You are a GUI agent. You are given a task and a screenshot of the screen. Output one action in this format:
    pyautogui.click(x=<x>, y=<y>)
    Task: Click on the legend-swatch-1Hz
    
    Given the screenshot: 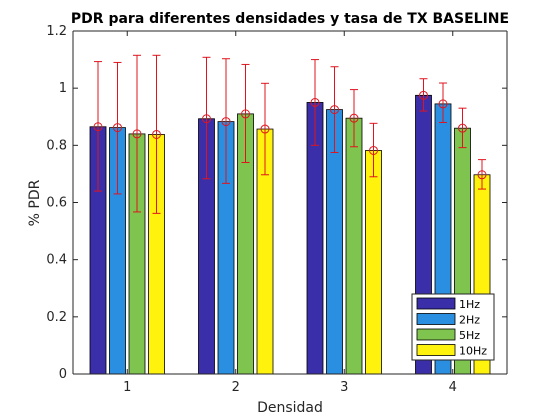 What is the action you would take?
    pyautogui.click(x=436, y=303)
    